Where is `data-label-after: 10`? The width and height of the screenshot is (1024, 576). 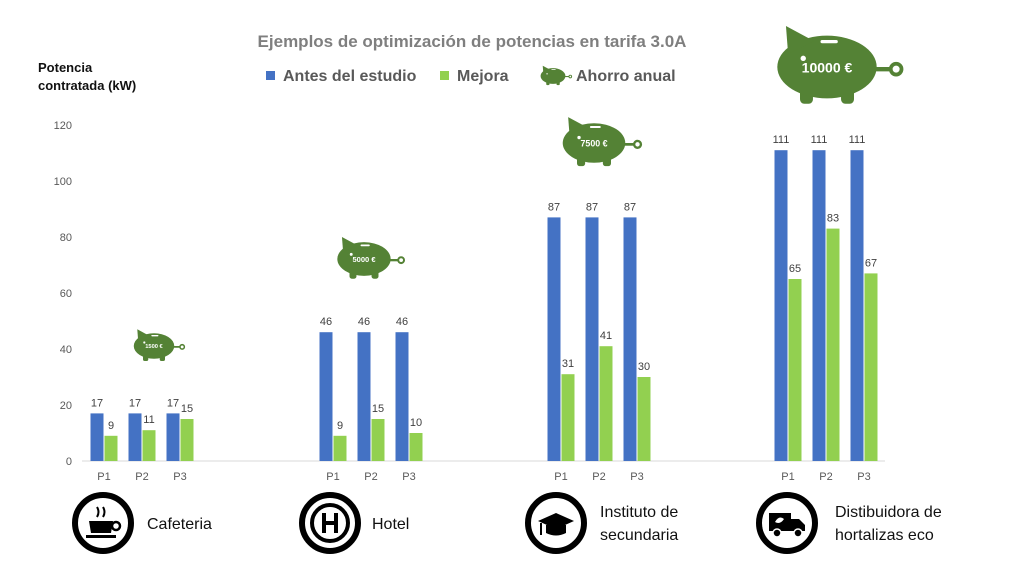 data-label-after: 10 is located at coordinates (416, 423).